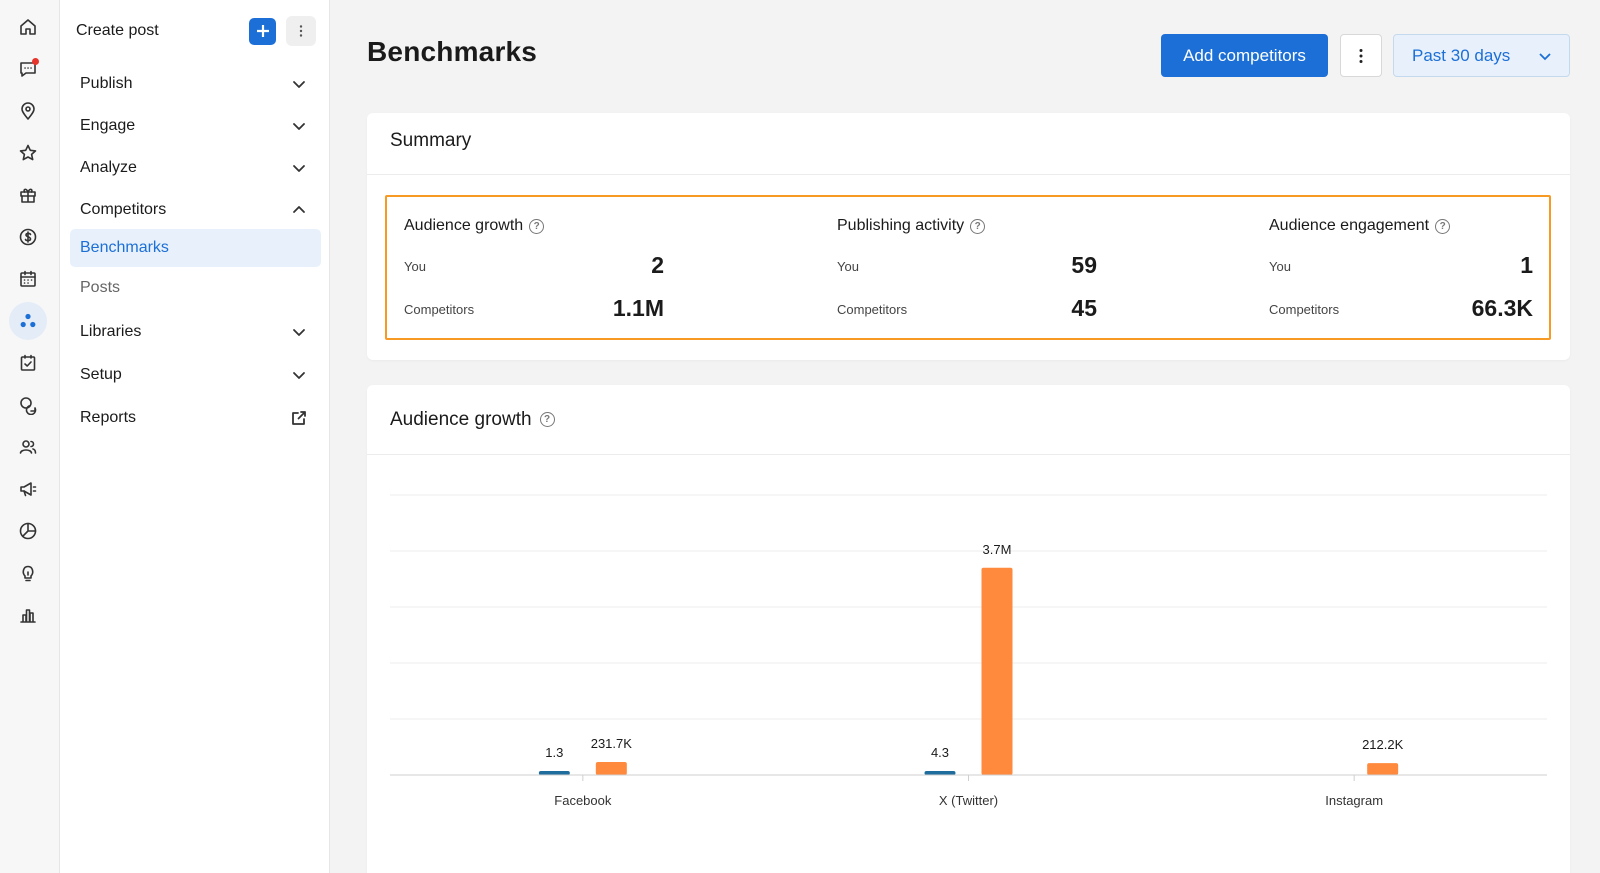  What do you see at coordinates (1502, 308) in the screenshot?
I see `competitors-value: 66.3K` at bounding box center [1502, 308].